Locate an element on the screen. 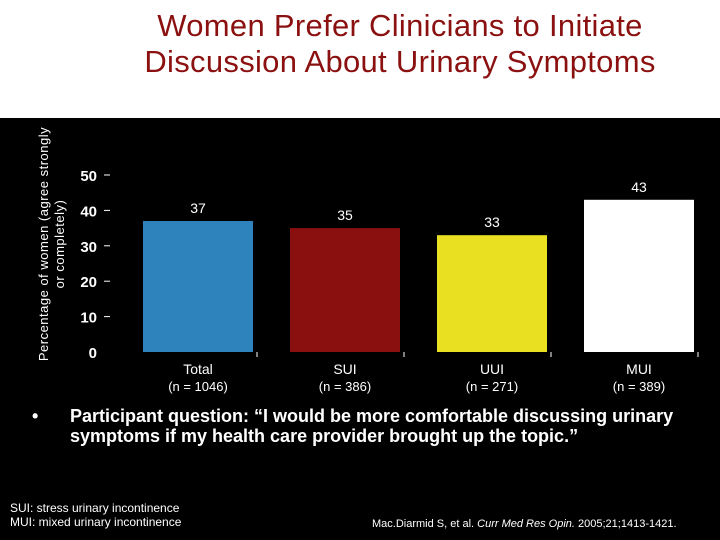  data-label: 35 is located at coordinates (345, 215).